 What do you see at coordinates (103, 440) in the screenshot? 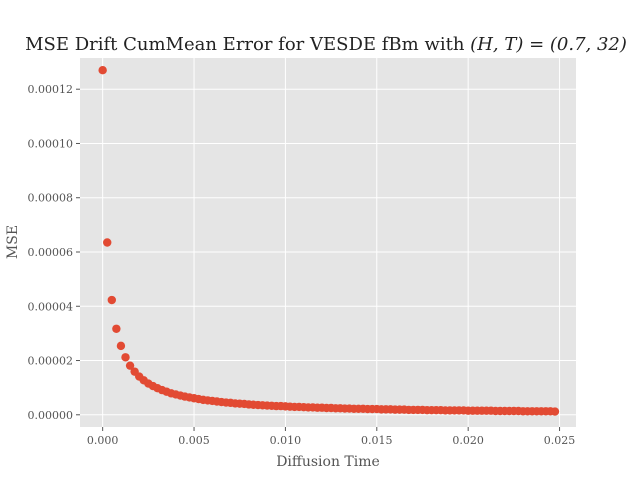
I see `x-tick-label: 0.000` at bounding box center [103, 440].